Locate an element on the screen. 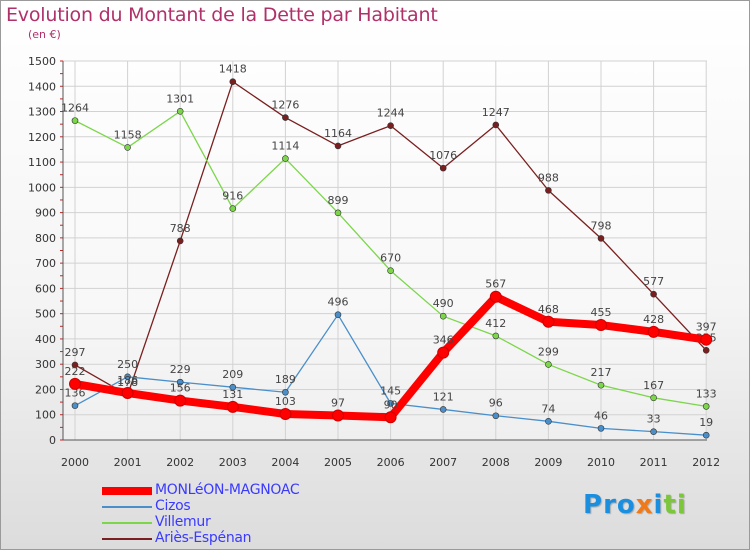  data-label: 1158 is located at coordinates (128, 134).